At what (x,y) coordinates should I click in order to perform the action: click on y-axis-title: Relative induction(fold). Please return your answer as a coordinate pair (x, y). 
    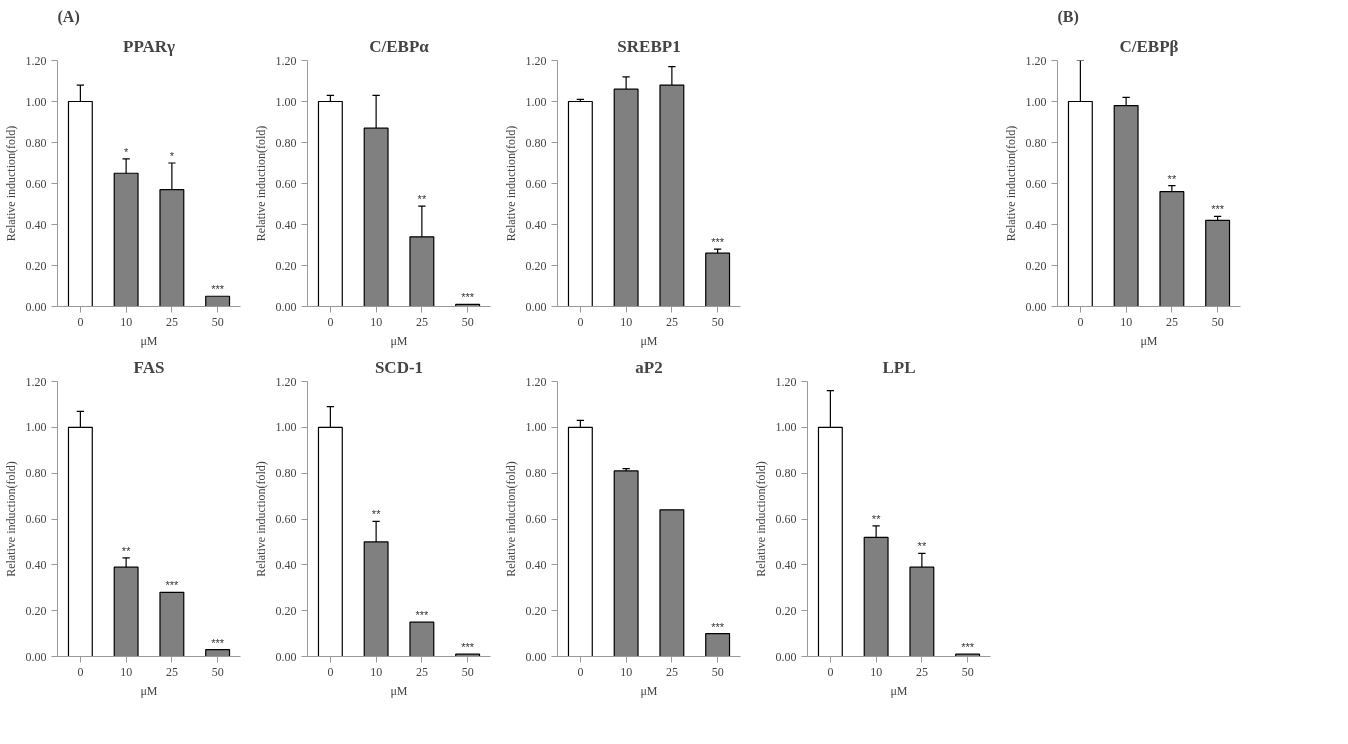
    Looking at the image, I should click on (260, 519).